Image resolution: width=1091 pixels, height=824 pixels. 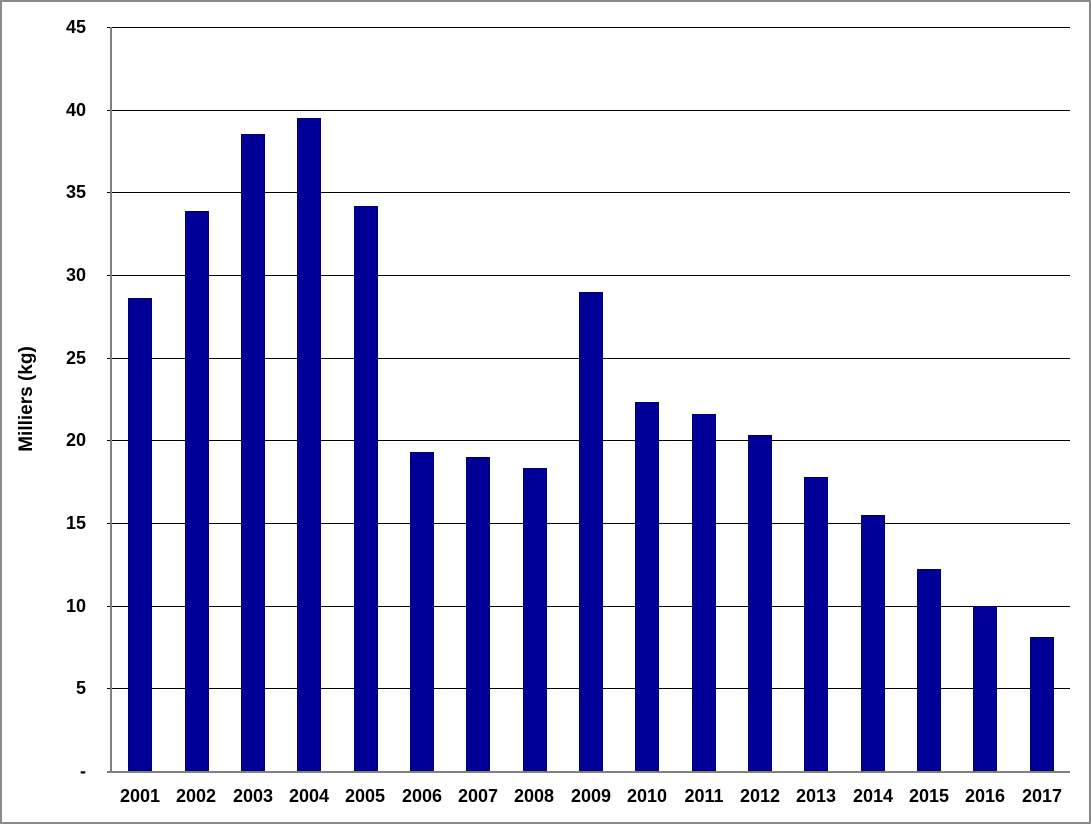 I want to click on bar-2007, so click(x=478, y=614).